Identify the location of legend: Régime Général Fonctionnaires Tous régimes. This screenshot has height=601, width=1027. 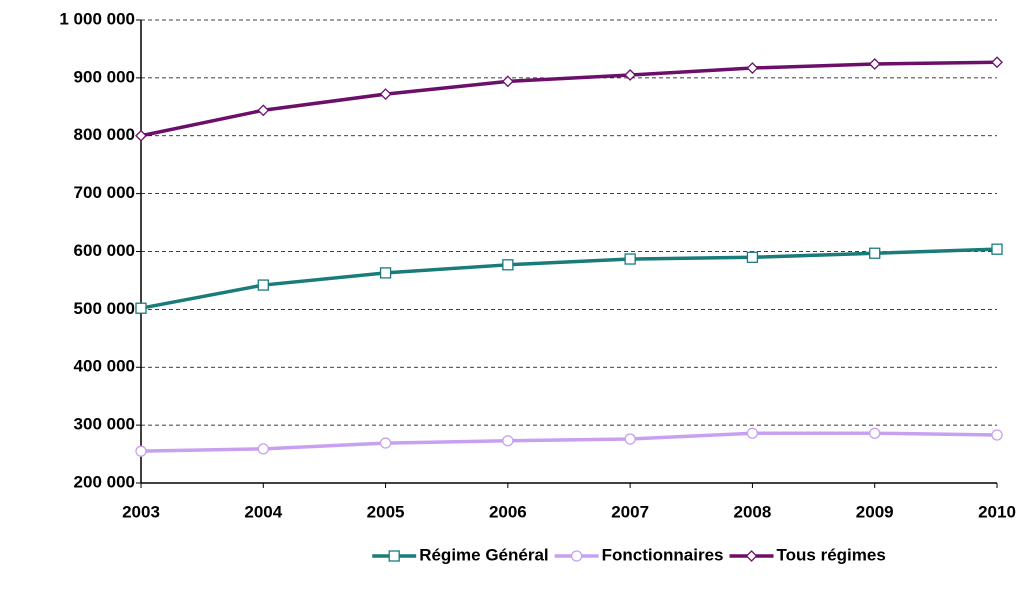
(629, 554).